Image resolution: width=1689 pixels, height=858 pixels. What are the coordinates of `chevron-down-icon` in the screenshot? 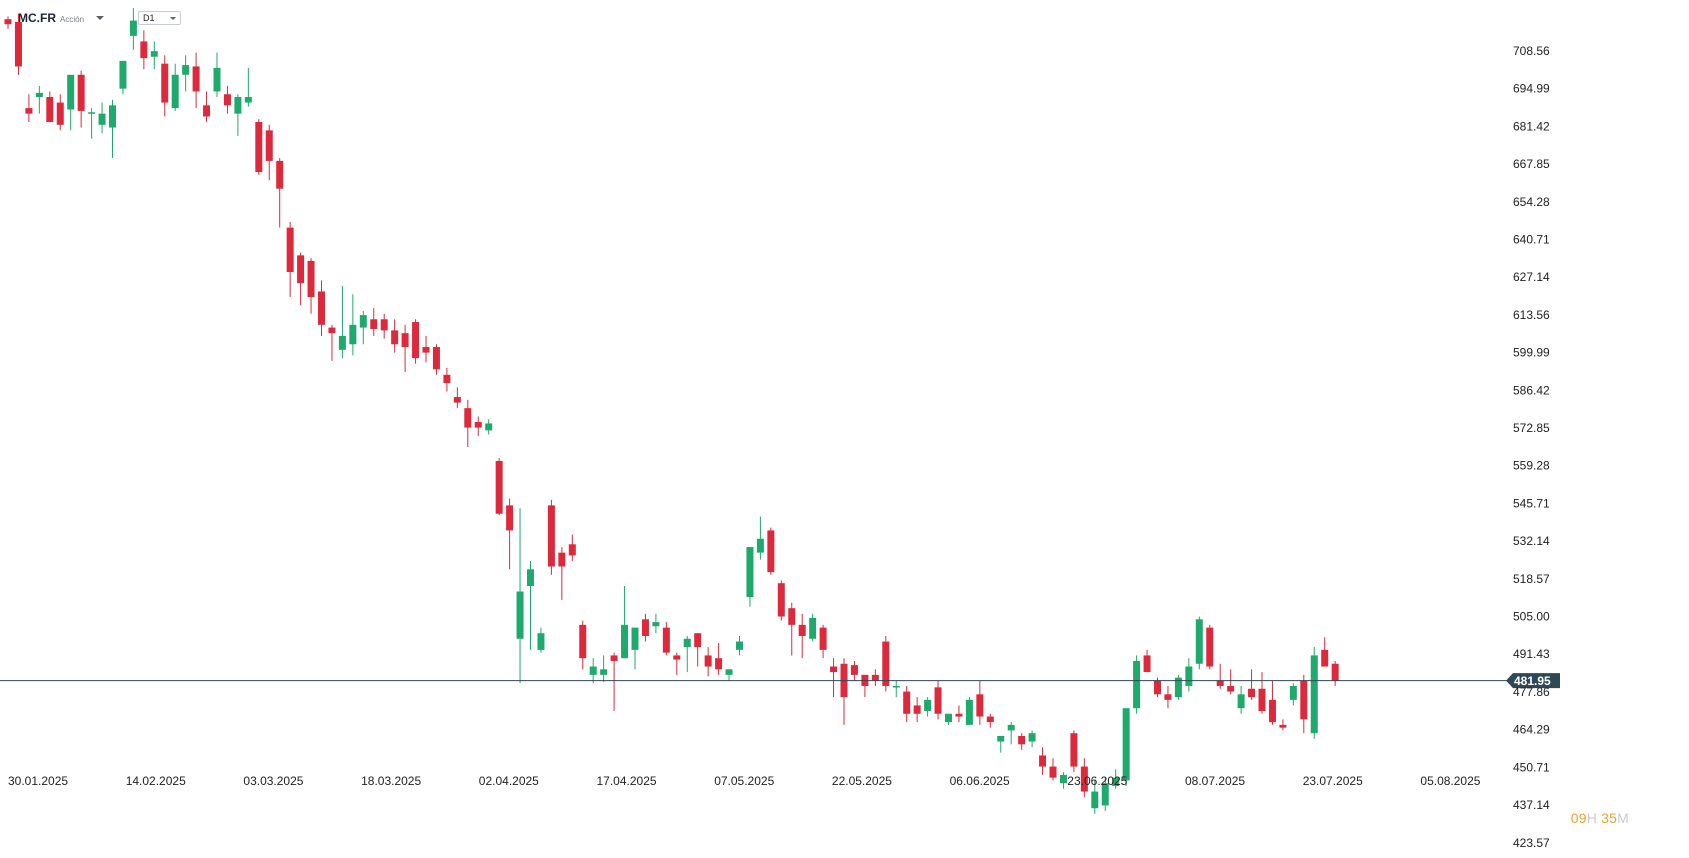 It's located at (173, 18).